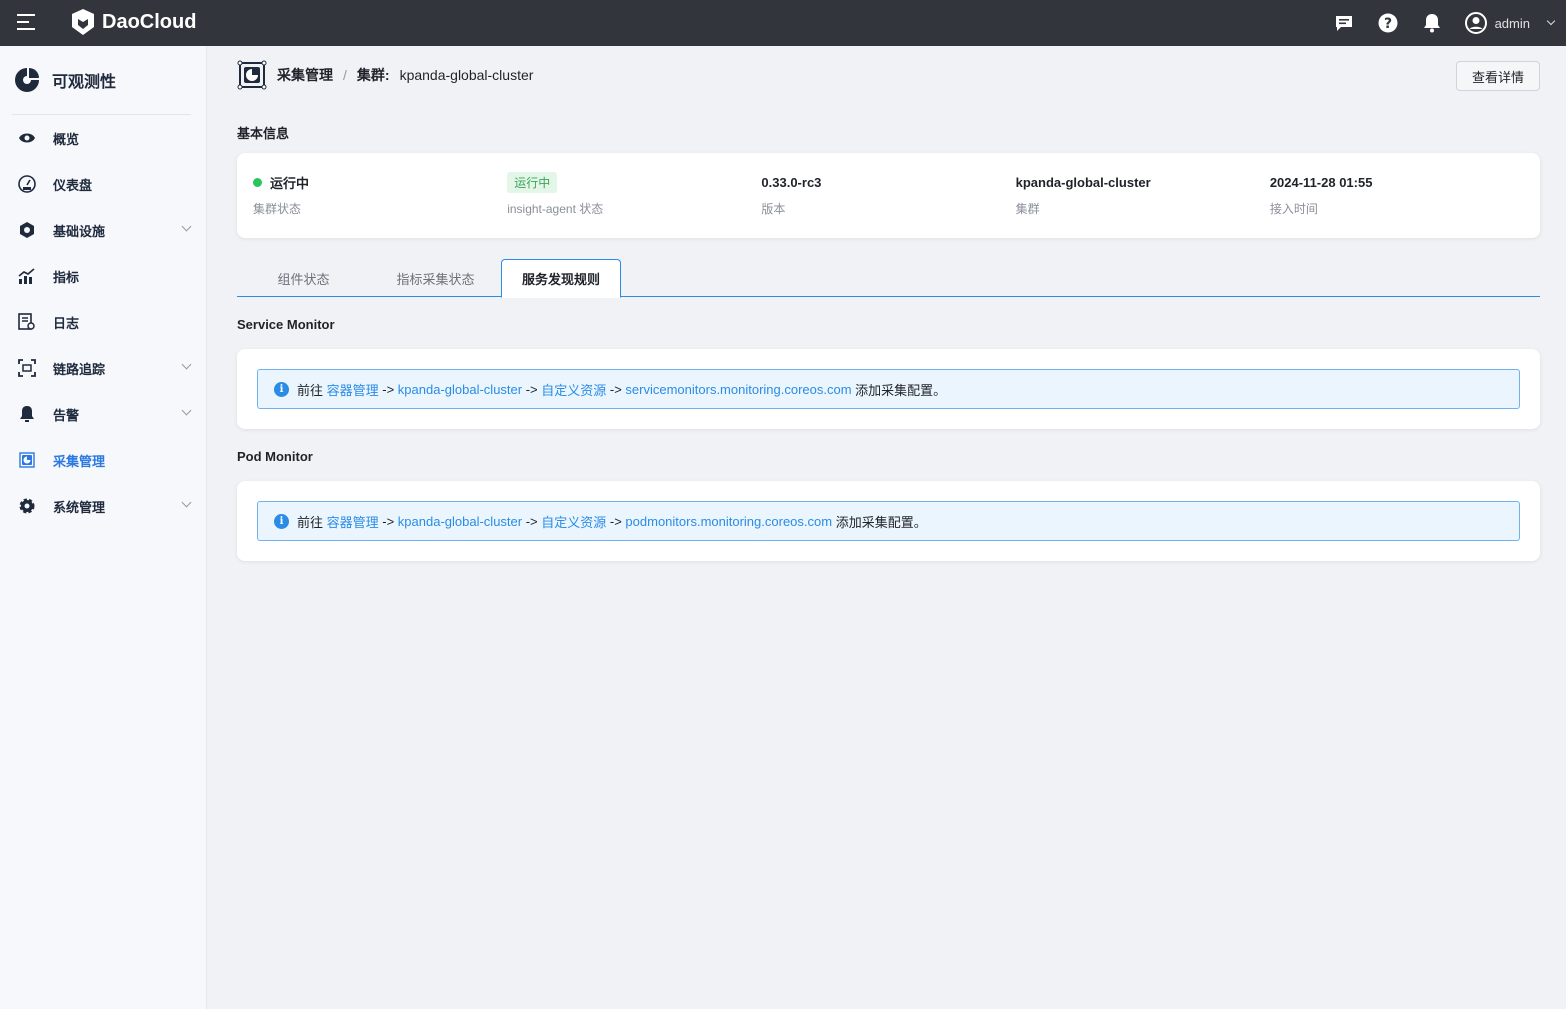 This screenshot has height=1009, width=1566. What do you see at coordinates (263, 133) in the screenshot?
I see `basic-info-title: 基本信息` at bounding box center [263, 133].